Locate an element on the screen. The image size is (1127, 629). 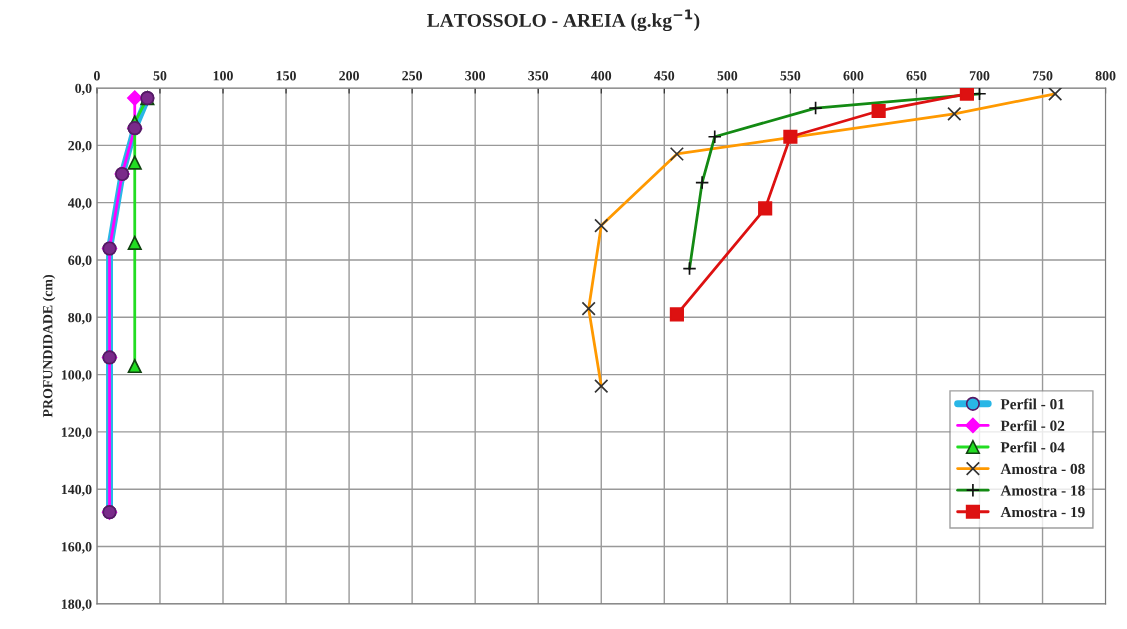
y-tick-label: 40,0 is located at coordinates (79, 204).